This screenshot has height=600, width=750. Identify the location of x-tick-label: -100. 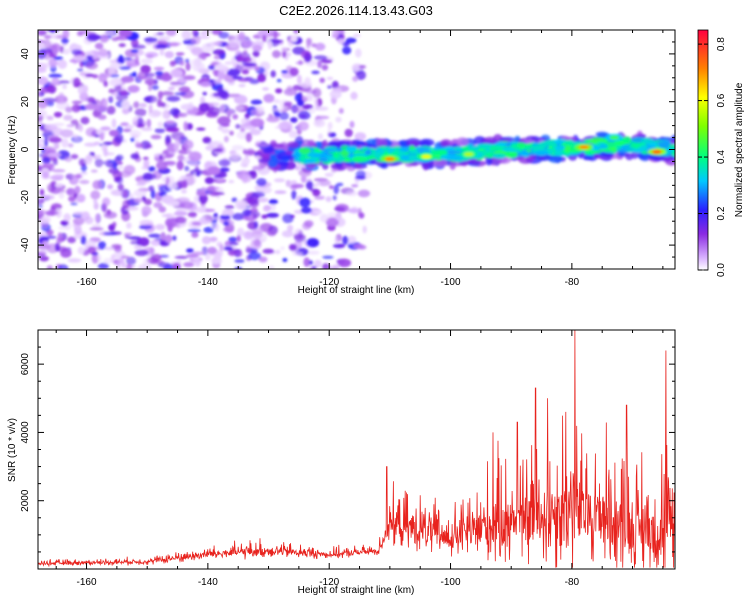
(451, 582).